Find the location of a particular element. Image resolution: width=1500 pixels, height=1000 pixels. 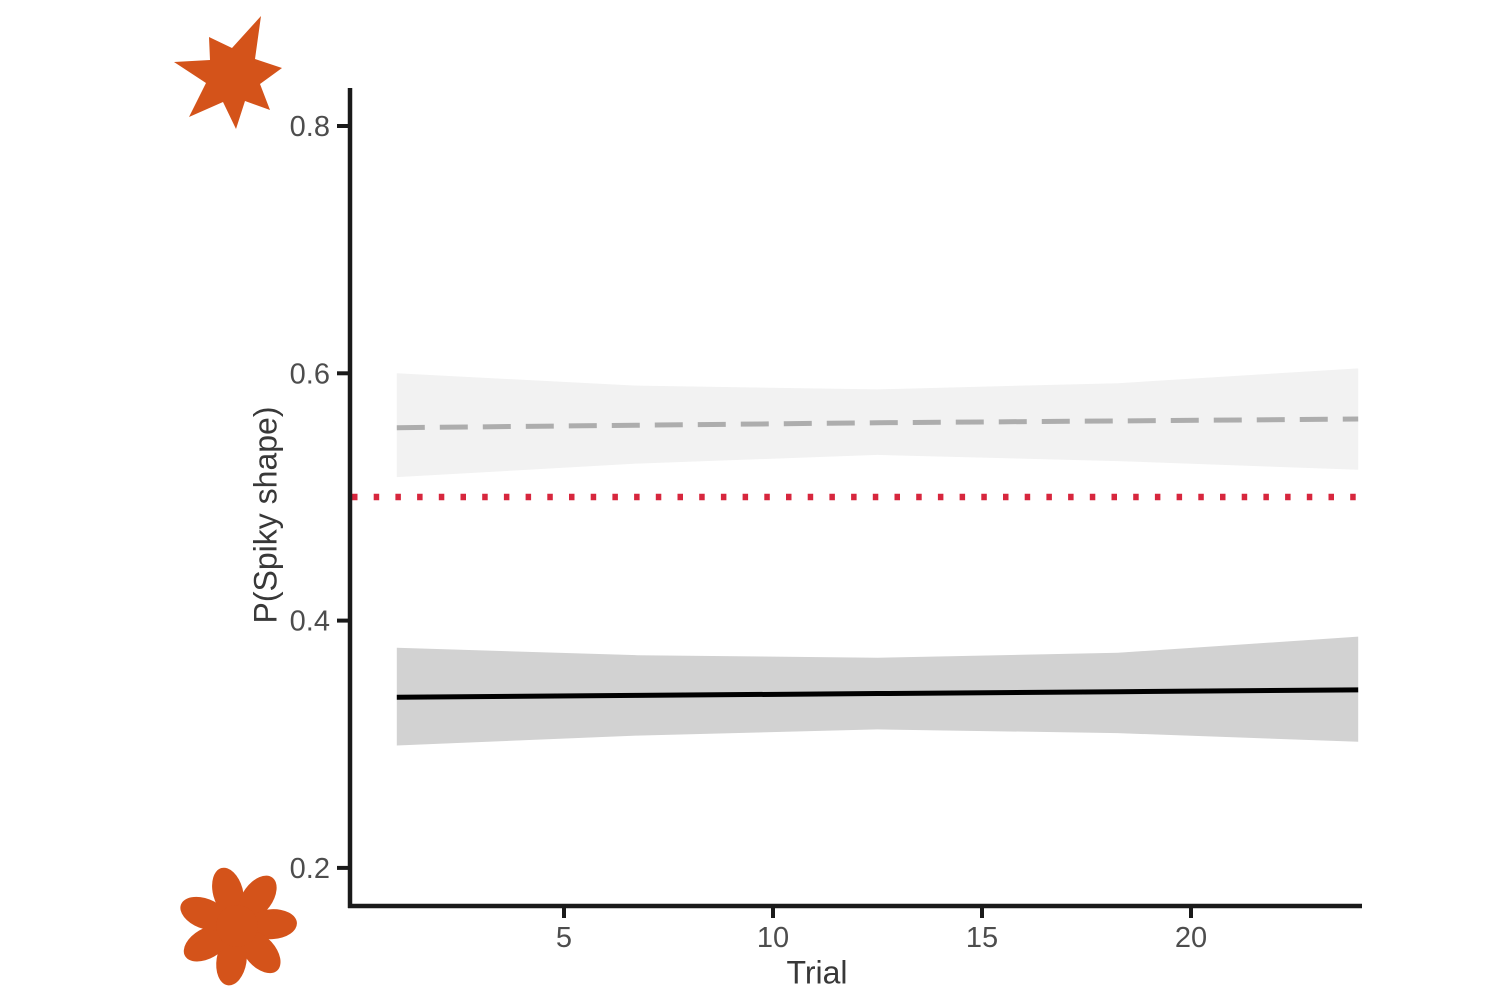

flower-asterisk-shape is located at coordinates (238, 926).